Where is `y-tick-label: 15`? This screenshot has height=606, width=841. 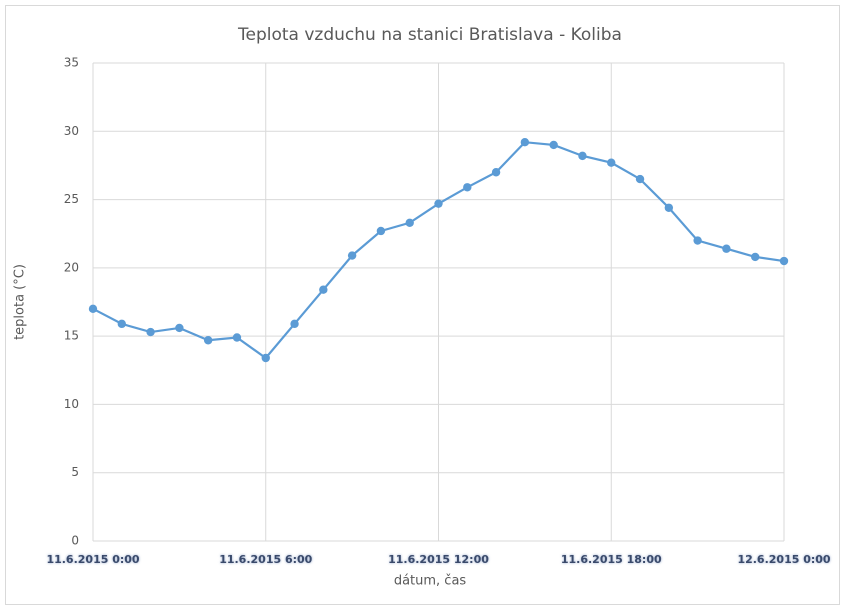 y-tick-label: 15 is located at coordinates (71, 336).